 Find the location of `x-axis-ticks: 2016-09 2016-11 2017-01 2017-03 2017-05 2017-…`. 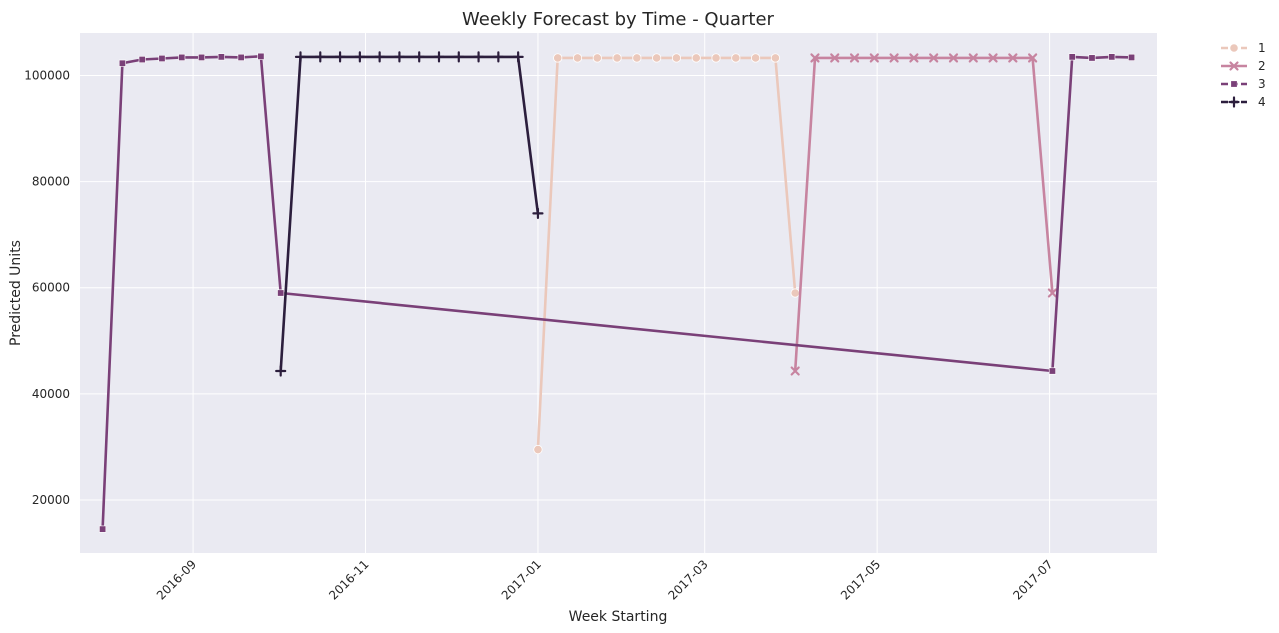

x-axis-ticks: 2016-09 2016-11 2017-01 2017-03 2017-05 2017-… is located at coordinates (605, 579).